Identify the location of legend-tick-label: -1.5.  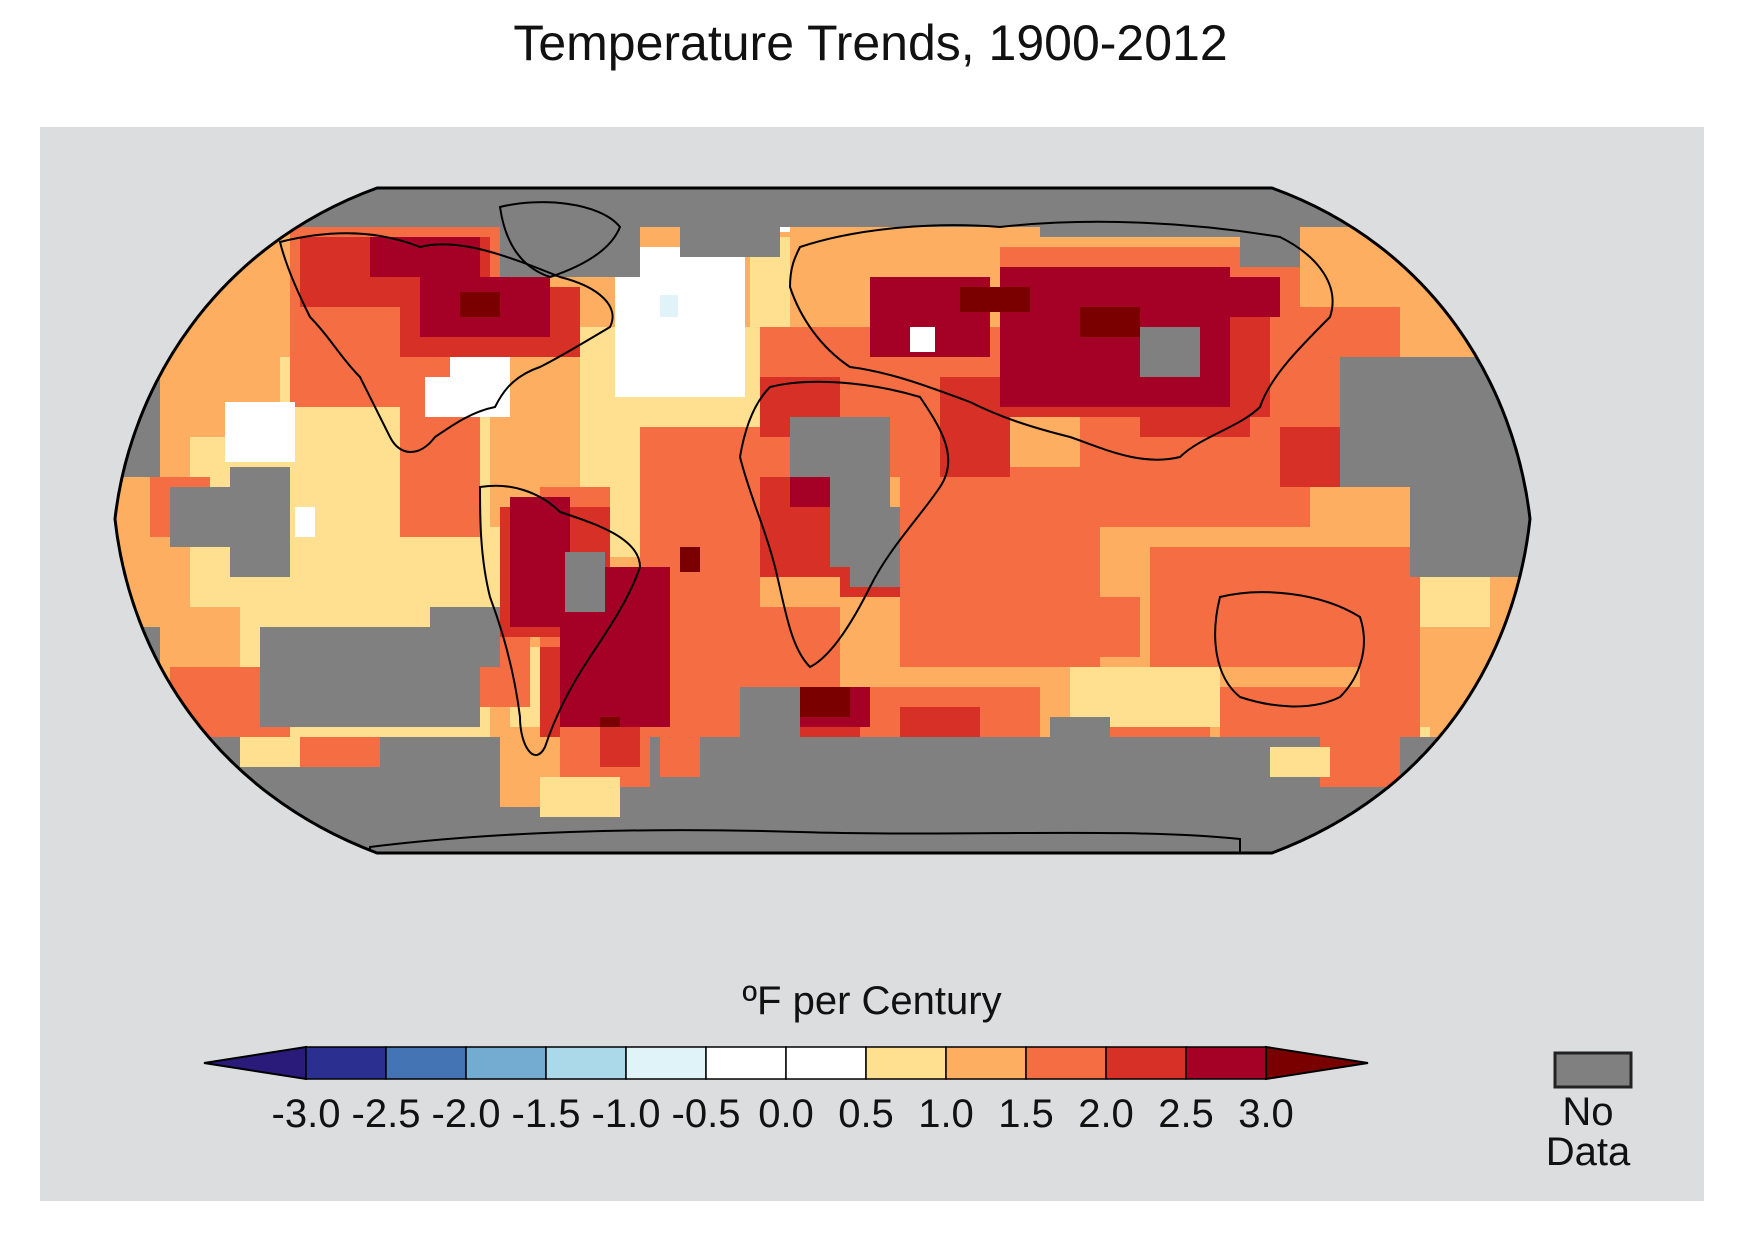
(546, 1114).